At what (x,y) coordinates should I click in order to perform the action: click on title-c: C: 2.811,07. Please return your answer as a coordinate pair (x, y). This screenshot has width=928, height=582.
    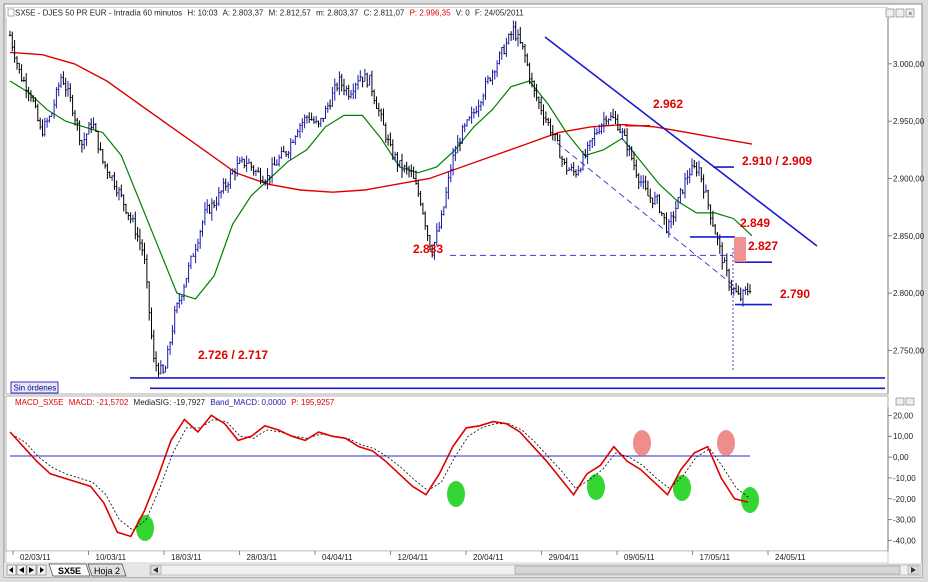
    Looking at the image, I should click on (384, 13).